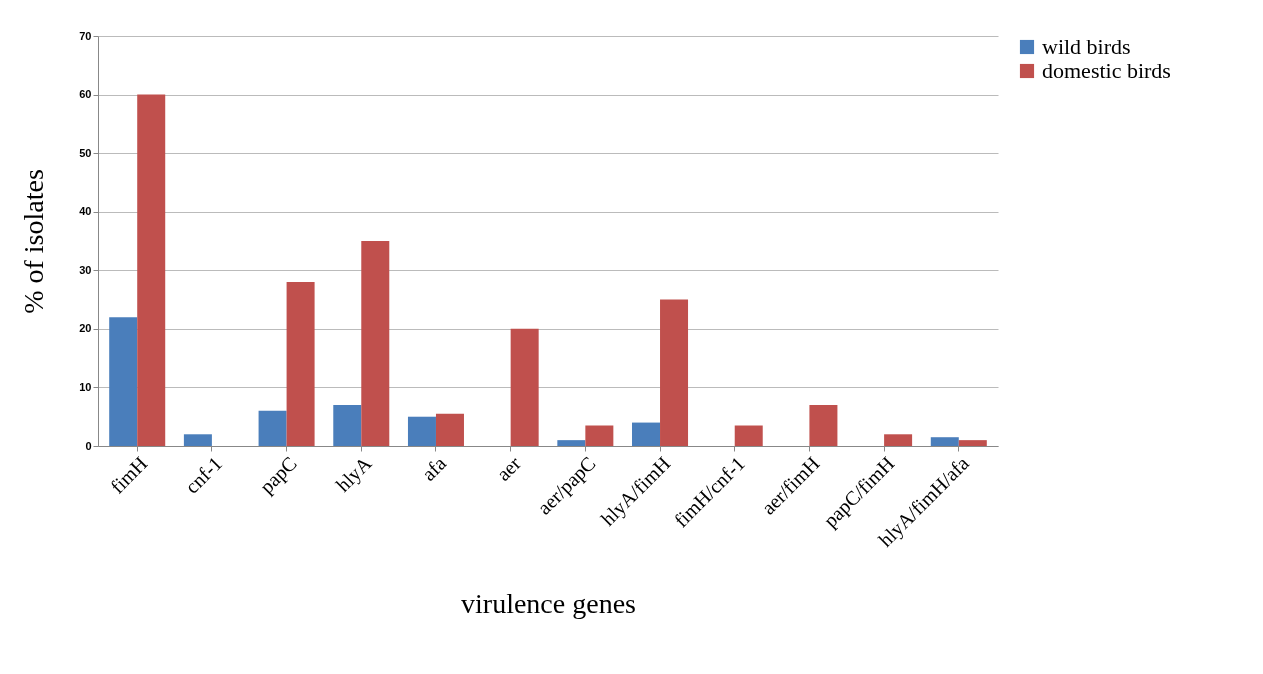 Image resolution: width=1263 pixels, height=674 pixels. I want to click on y-tick-label: 40, so click(85, 211).